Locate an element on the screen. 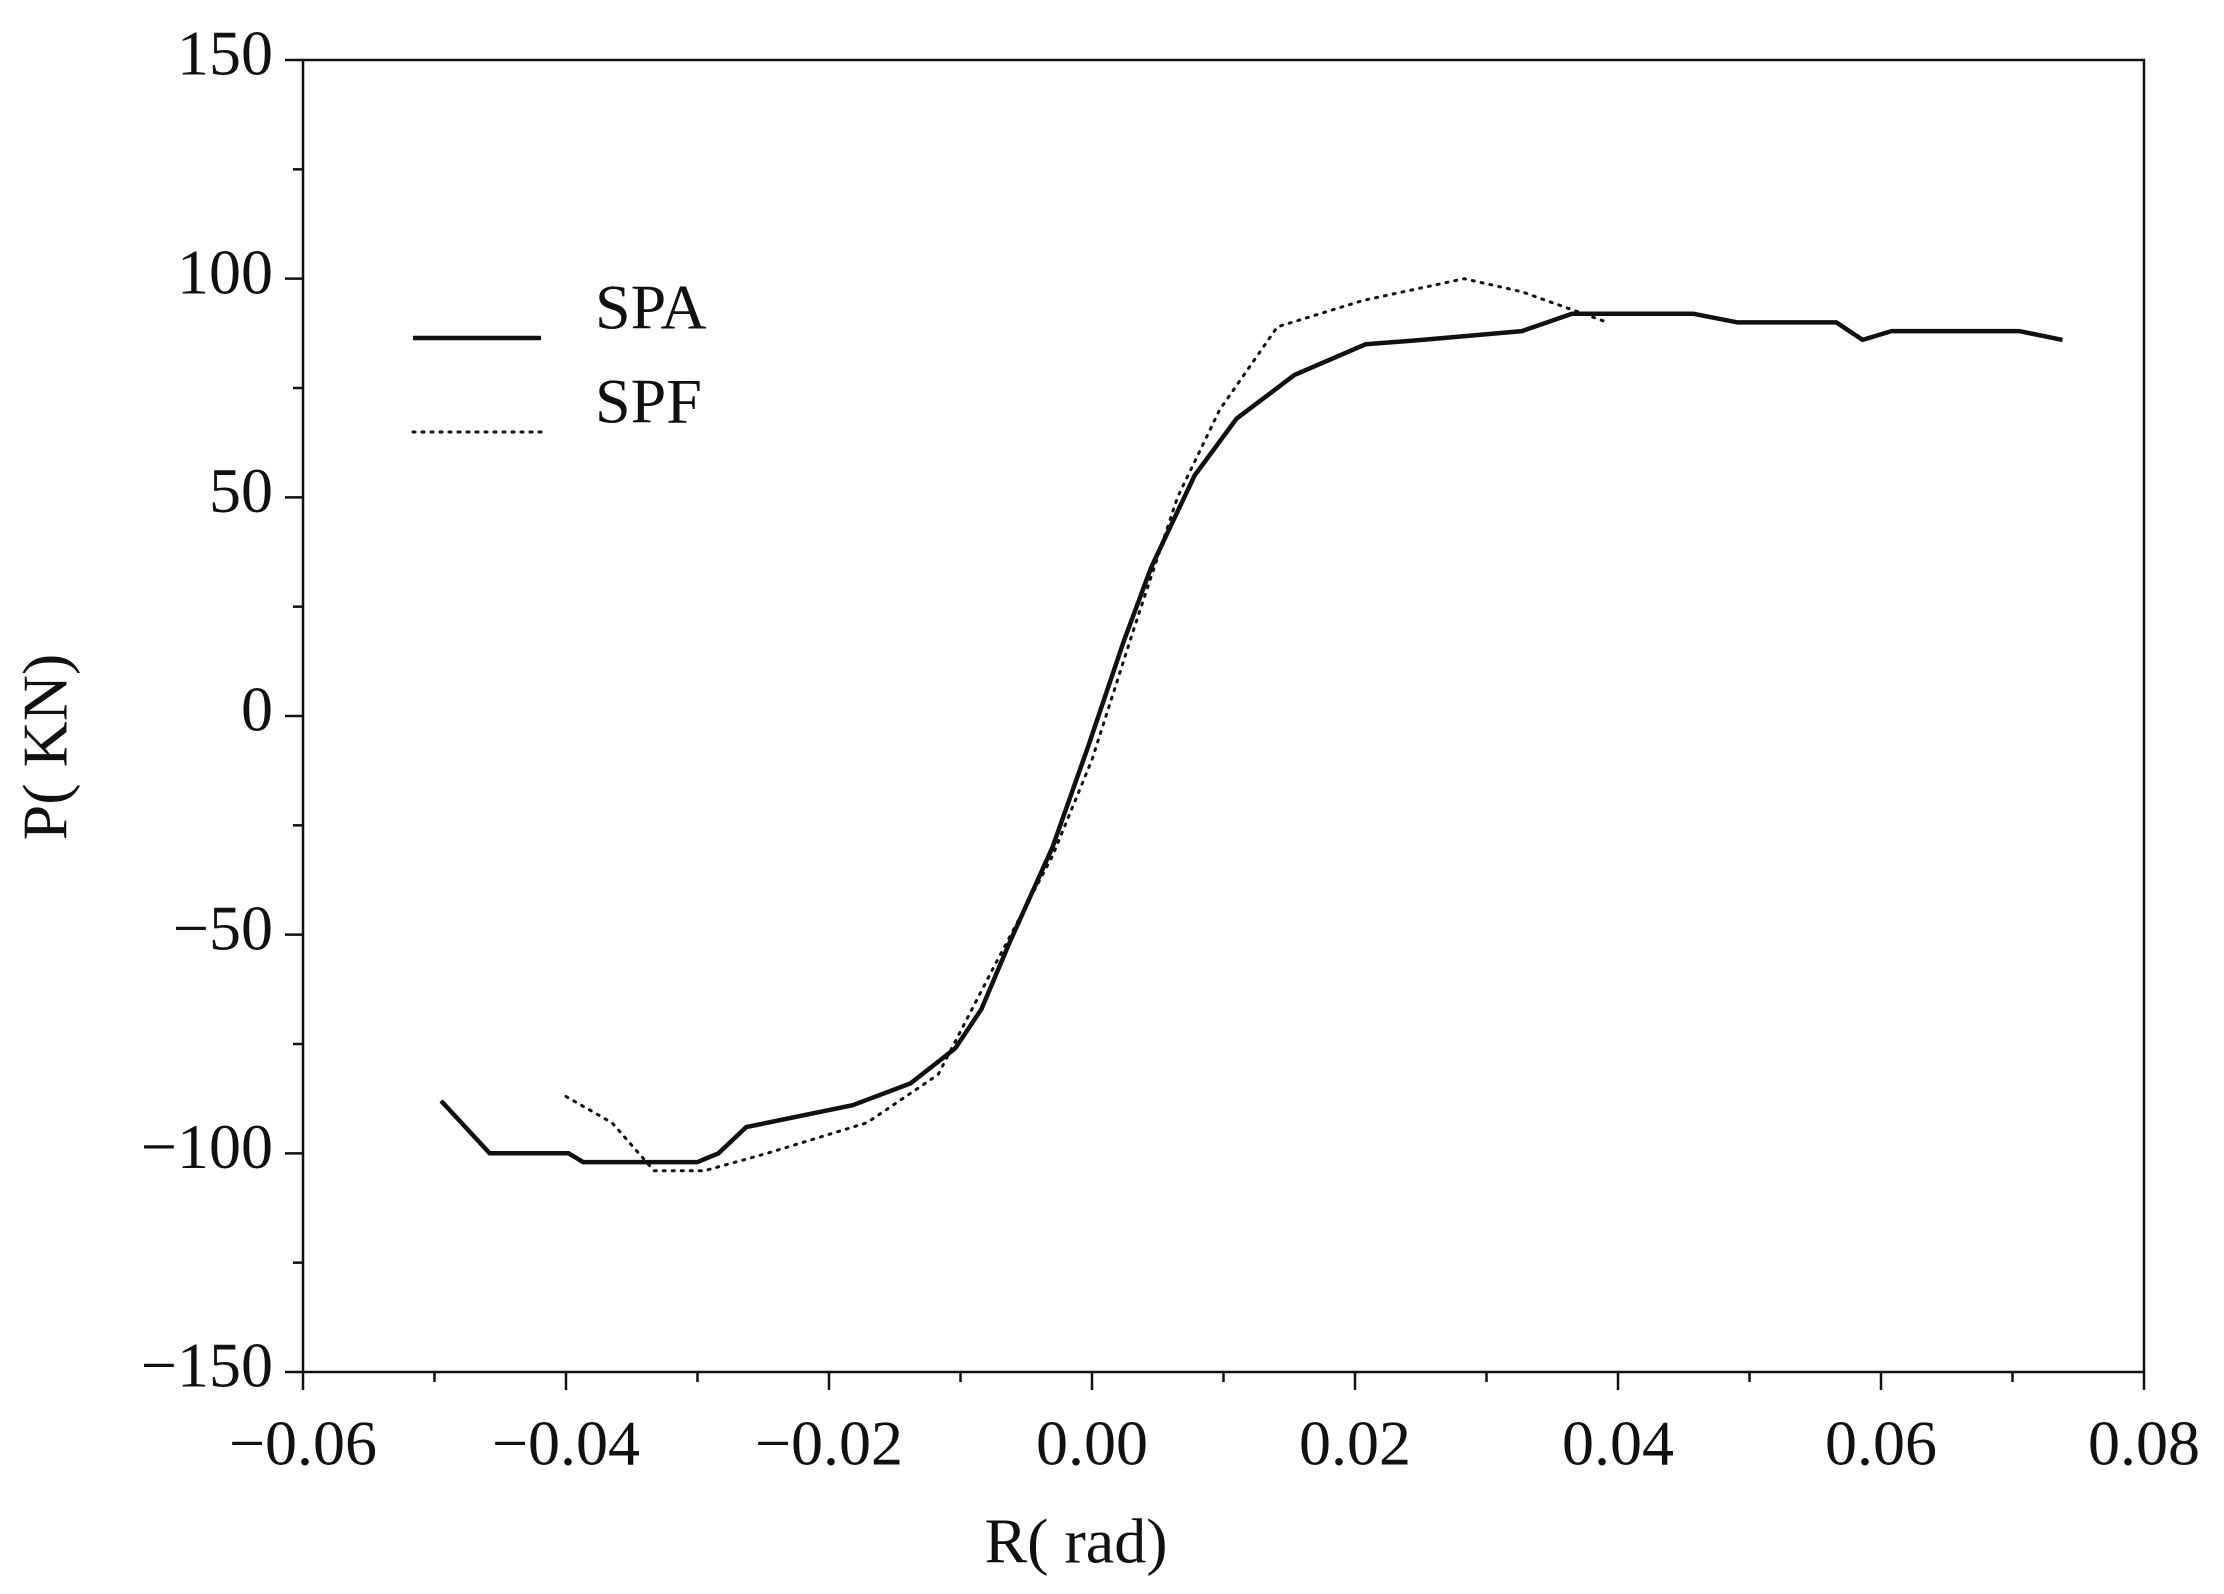  x-tick-label: 0.00 is located at coordinates (1092, 1443).